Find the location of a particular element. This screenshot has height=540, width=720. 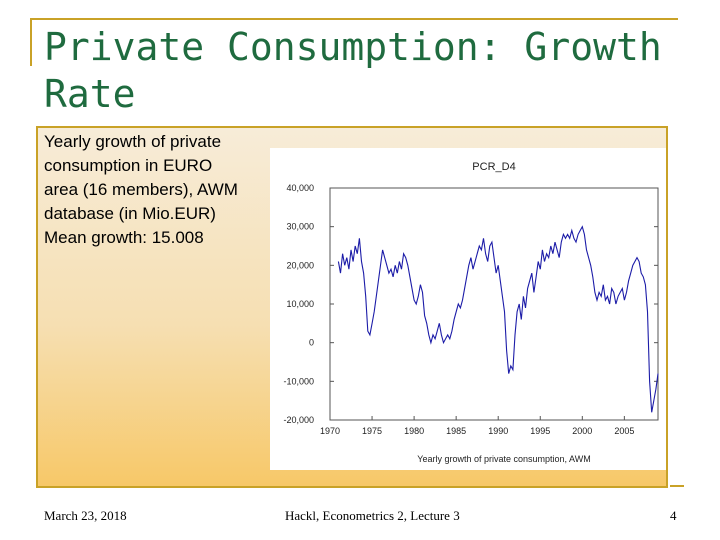

description-line: consumption in EURO is located at coordinates (128, 165).